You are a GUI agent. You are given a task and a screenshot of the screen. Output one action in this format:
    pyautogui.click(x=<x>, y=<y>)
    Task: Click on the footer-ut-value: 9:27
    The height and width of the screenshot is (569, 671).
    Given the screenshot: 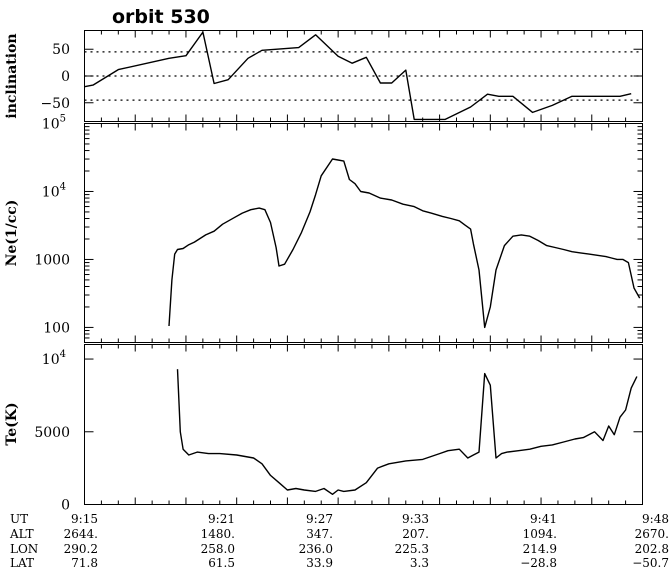 What is the action you would take?
    pyautogui.click(x=319, y=519)
    